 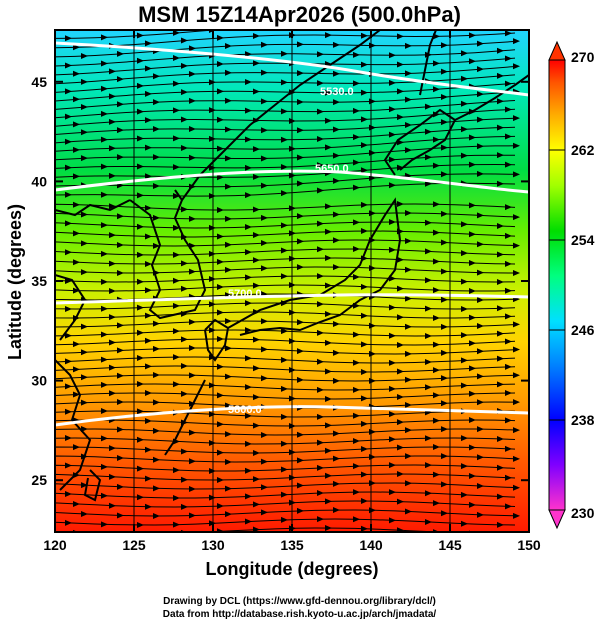 I want to click on y-tick-label: 40, so click(x=39, y=181).